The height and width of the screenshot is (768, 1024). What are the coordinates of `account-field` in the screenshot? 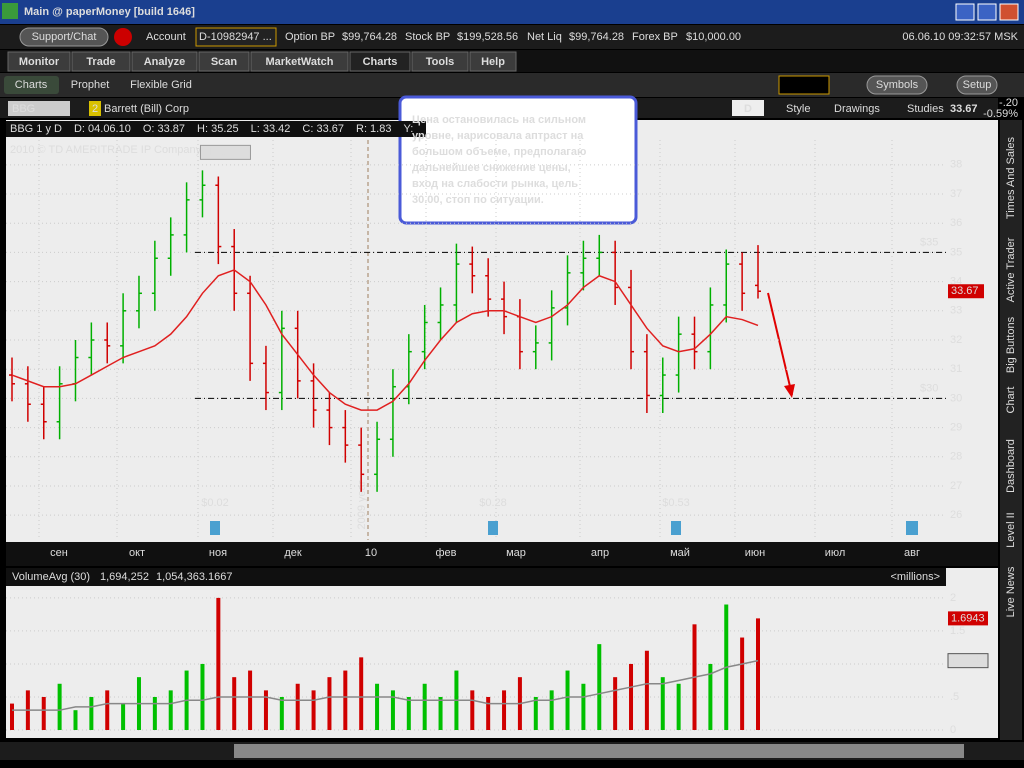 It's located at (236, 37).